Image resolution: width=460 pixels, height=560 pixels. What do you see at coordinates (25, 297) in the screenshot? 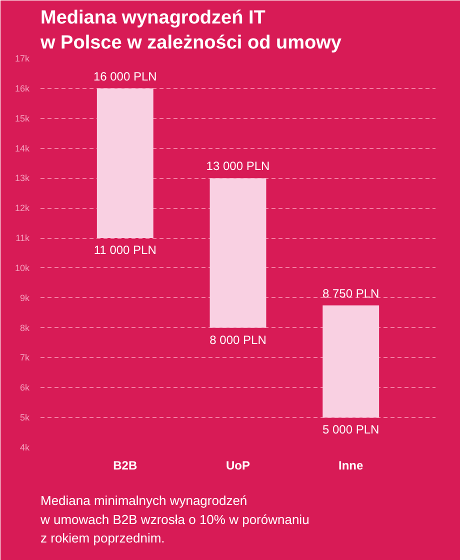
I see `y-tick-label: 9k` at bounding box center [25, 297].